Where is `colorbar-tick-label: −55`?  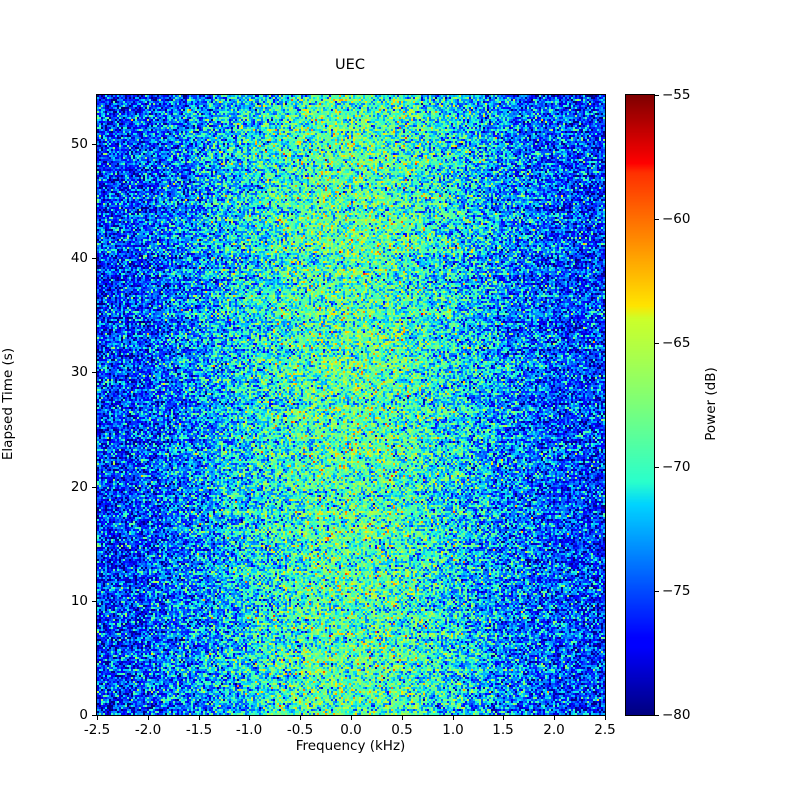 colorbar-tick-label: −55 is located at coordinates (676, 95).